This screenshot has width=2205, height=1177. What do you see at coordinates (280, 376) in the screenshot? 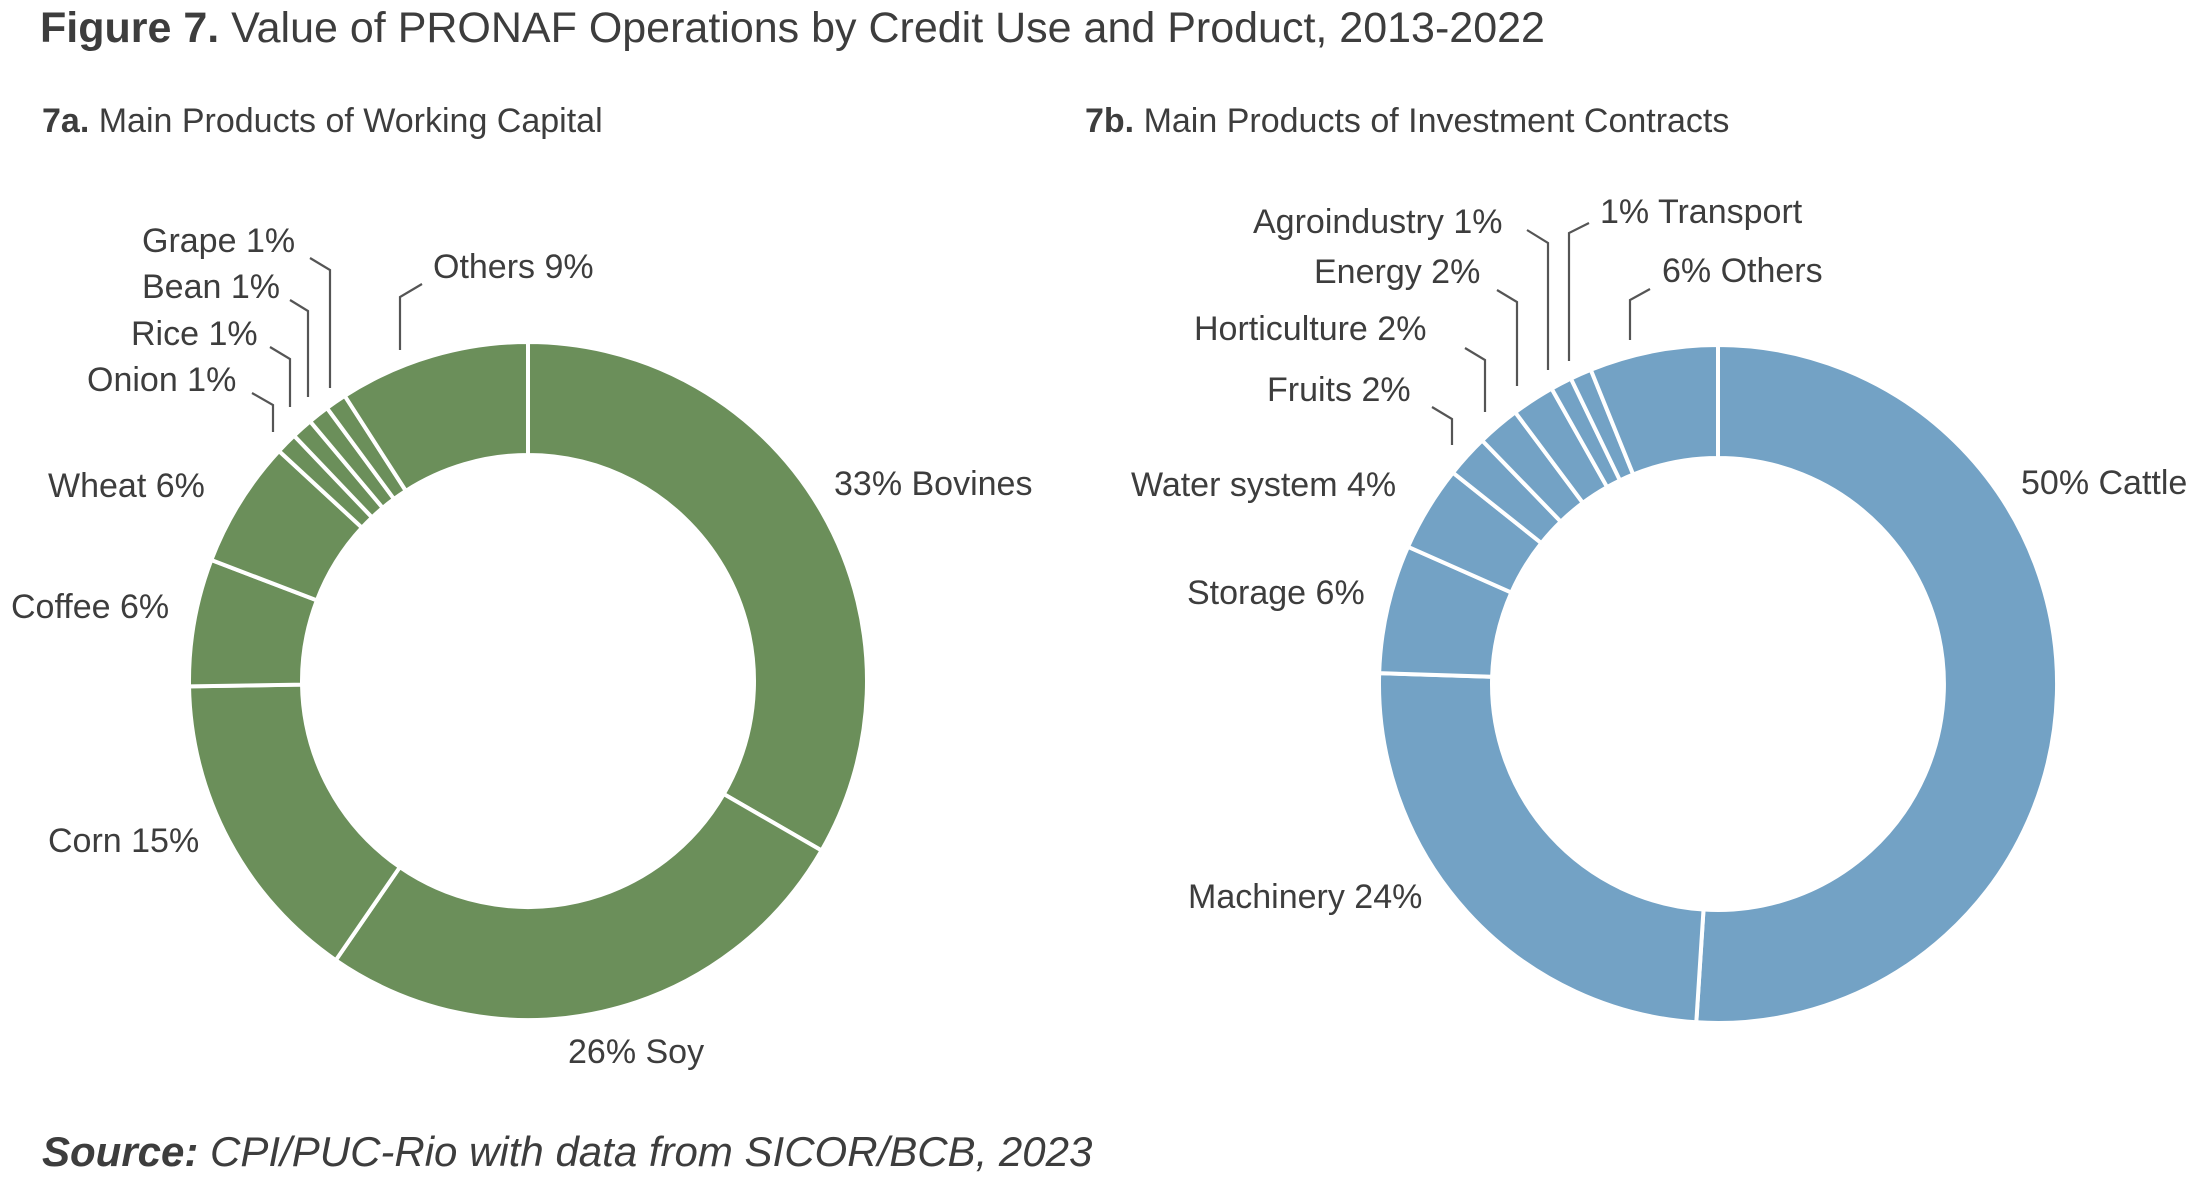
I see `wc-leader-line-rice` at bounding box center [280, 376].